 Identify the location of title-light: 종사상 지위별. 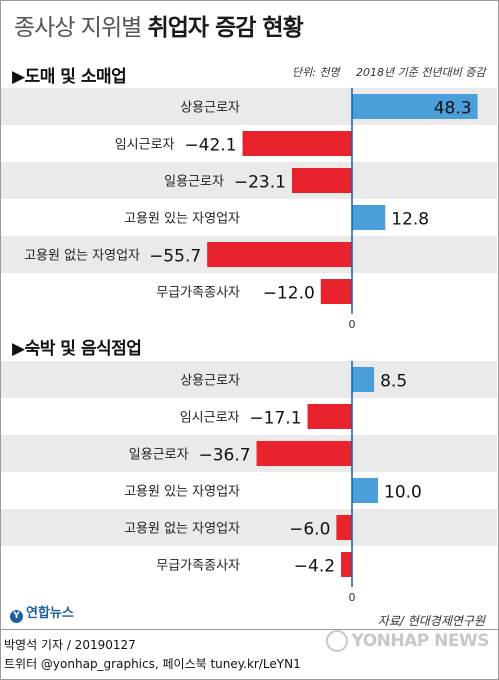
(78, 28).